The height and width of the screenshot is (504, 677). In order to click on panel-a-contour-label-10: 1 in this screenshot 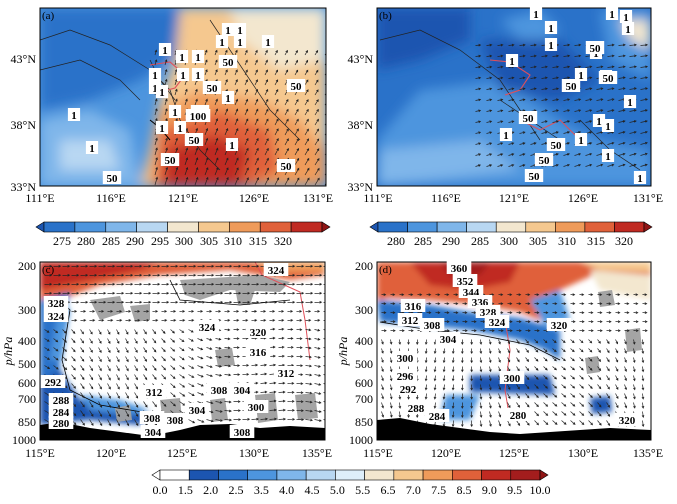, I will do `click(198, 75)`.